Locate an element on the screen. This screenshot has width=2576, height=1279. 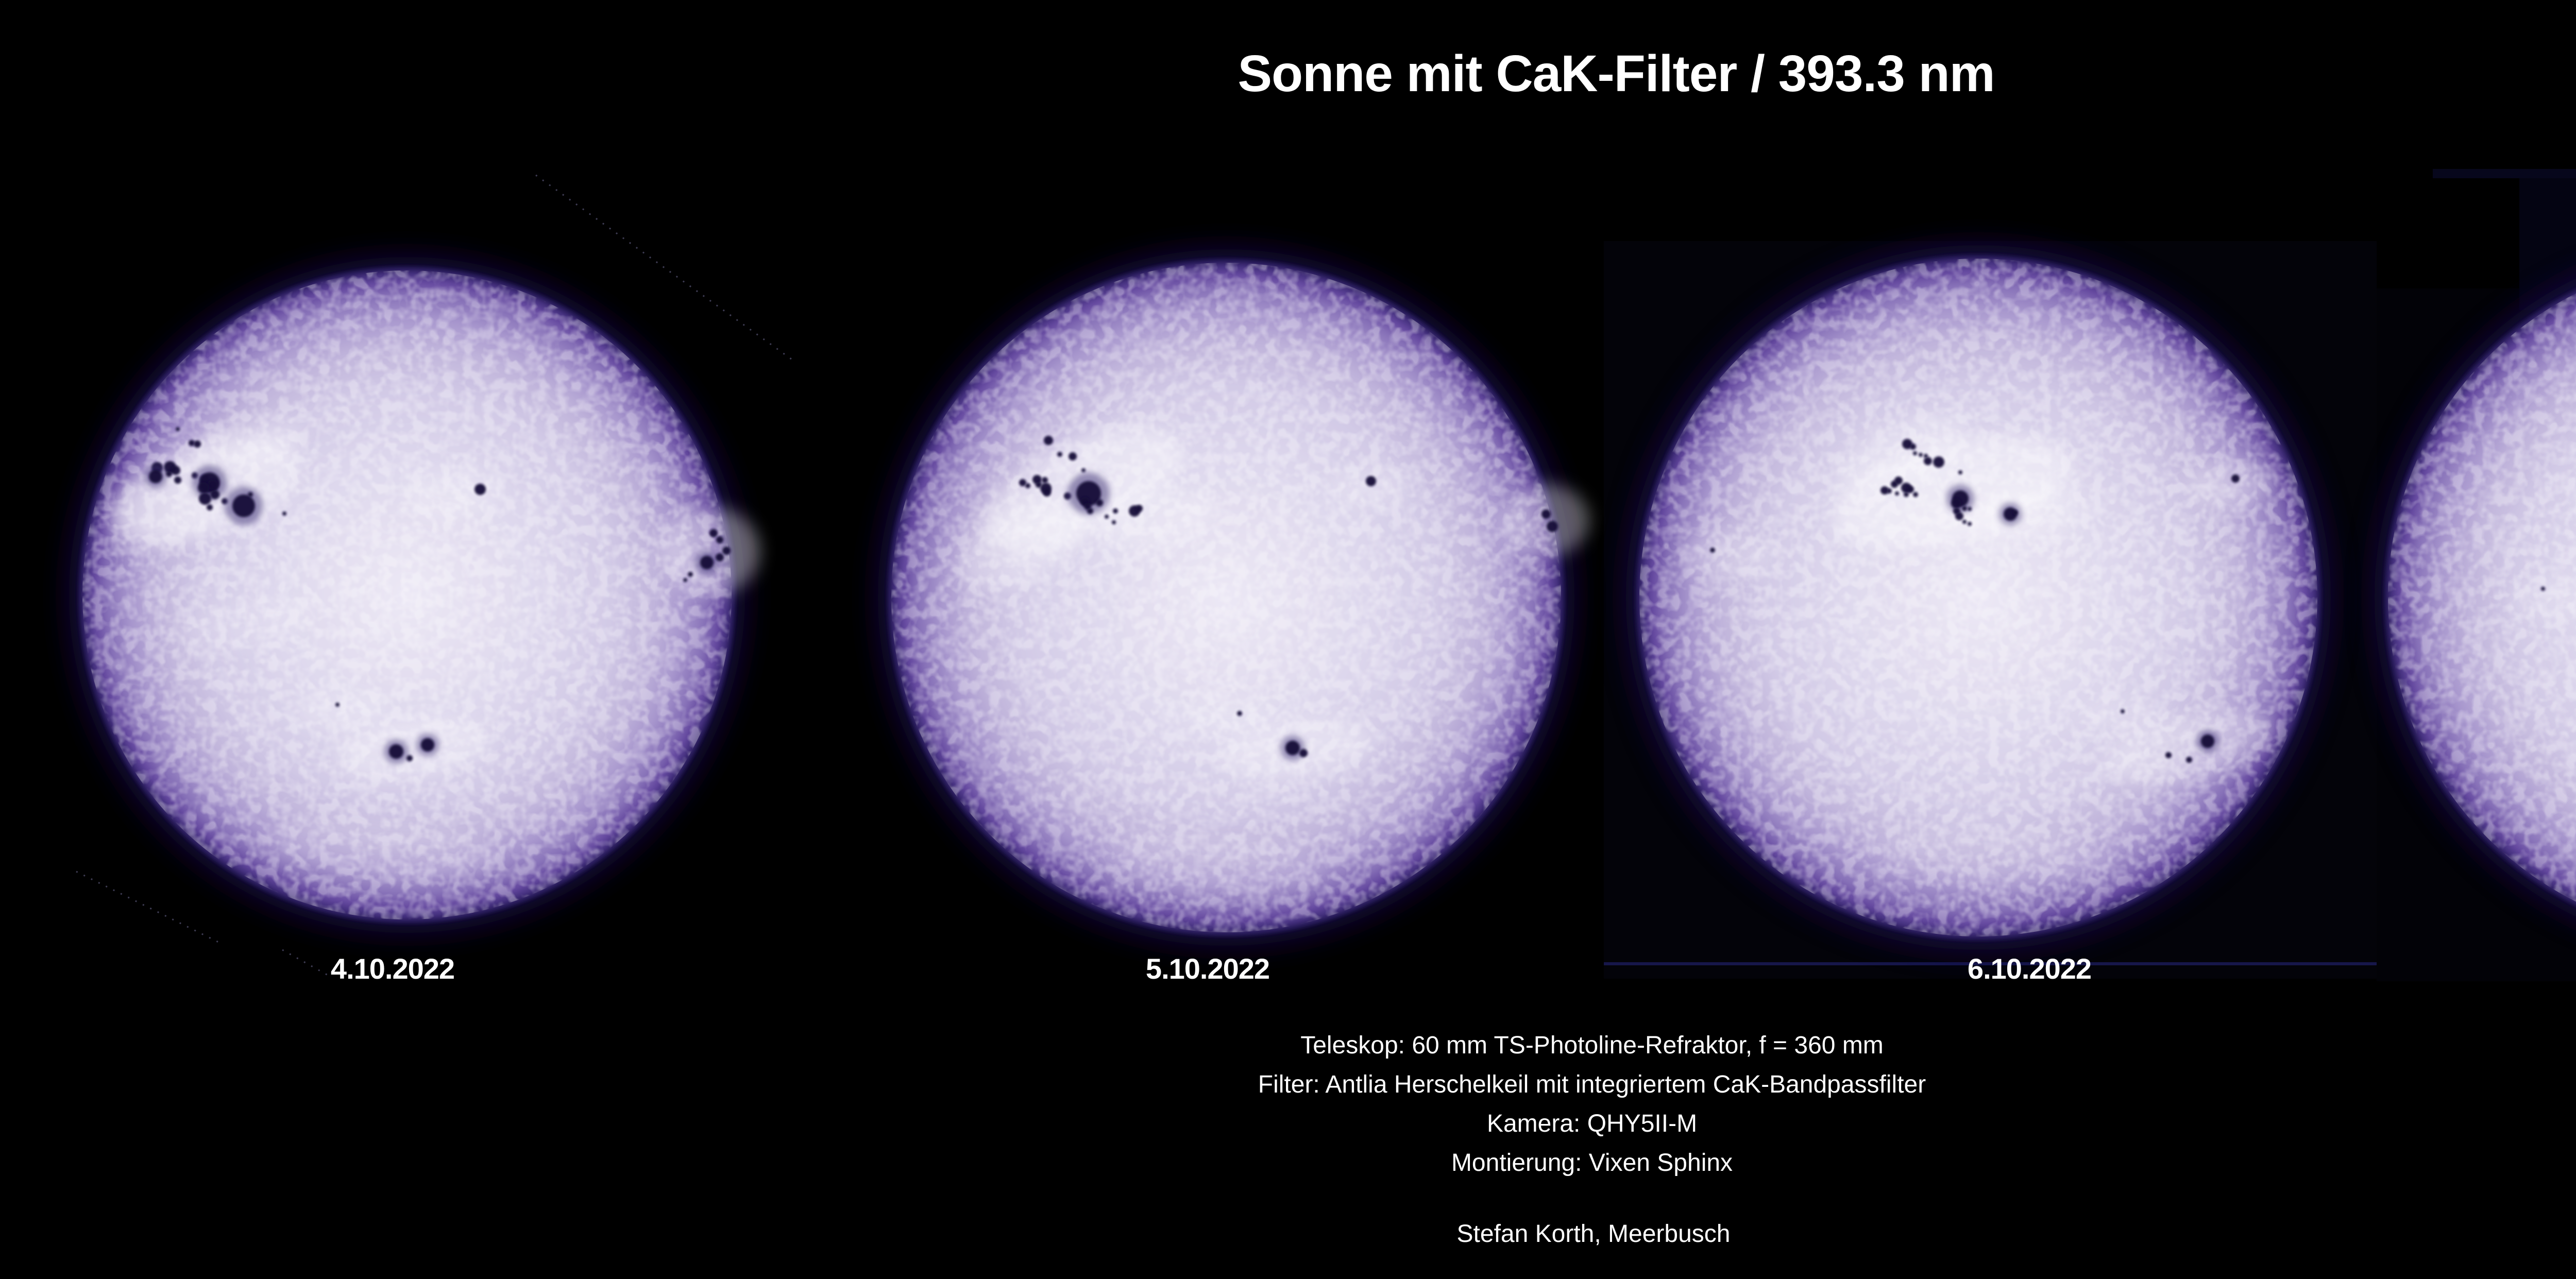
satellite-trail-line is located at coordinates (149, 908).